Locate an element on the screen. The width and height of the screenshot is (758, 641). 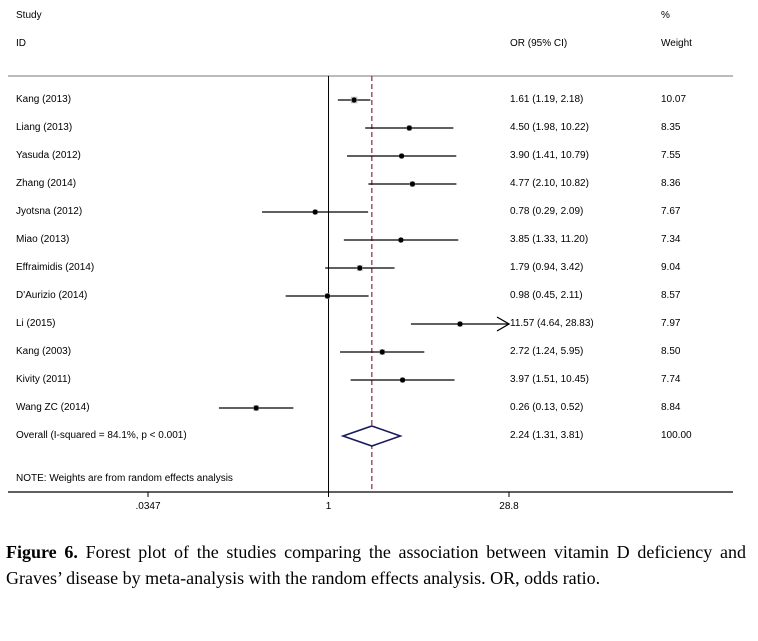
study-id: Kivity (2011) is located at coordinates (43, 379).